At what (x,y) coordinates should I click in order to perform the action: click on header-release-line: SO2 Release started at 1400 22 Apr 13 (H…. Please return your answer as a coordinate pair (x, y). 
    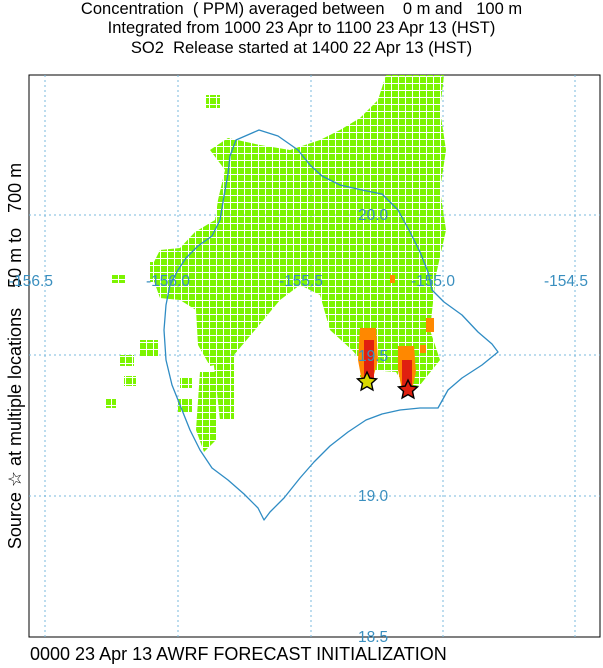
    Looking at the image, I should click on (301, 48).